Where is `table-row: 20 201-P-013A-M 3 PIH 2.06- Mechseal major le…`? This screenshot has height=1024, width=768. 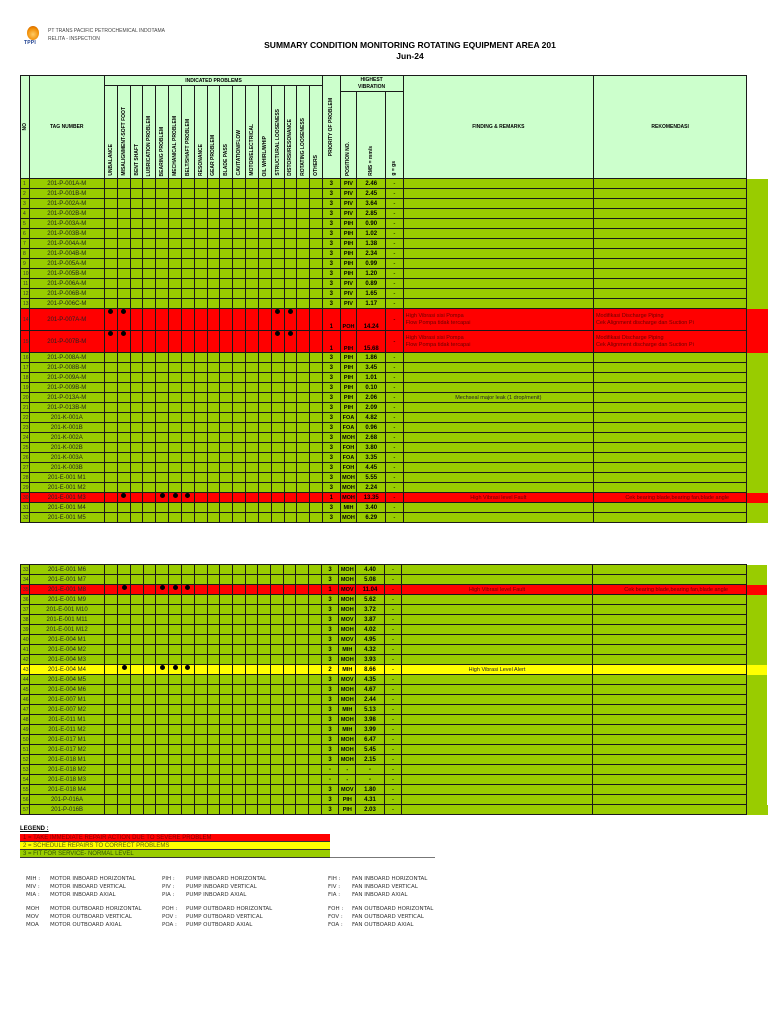 table-row: 20 201-P-013A-M 3 PIH 2.06- Mechseal major le… is located at coordinates (394, 397).